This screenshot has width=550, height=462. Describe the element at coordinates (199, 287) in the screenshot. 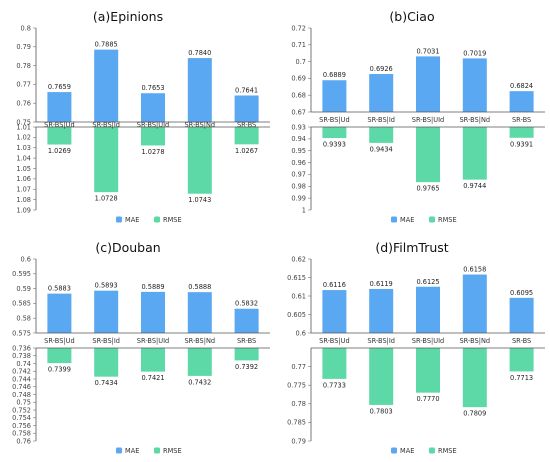

I see `data-label: 0.5888` at that location.